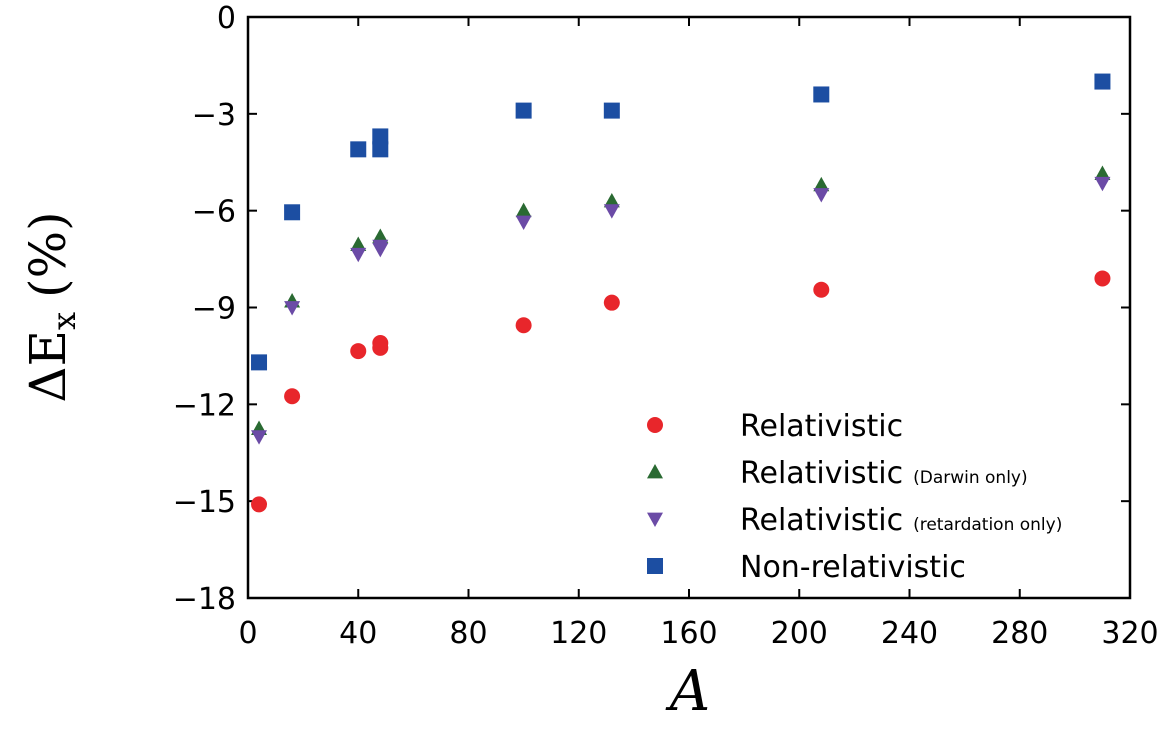 This screenshot has width=1169, height=734. Describe the element at coordinates (204, 502) in the screenshot. I see `y-tick-label: −15` at that location.